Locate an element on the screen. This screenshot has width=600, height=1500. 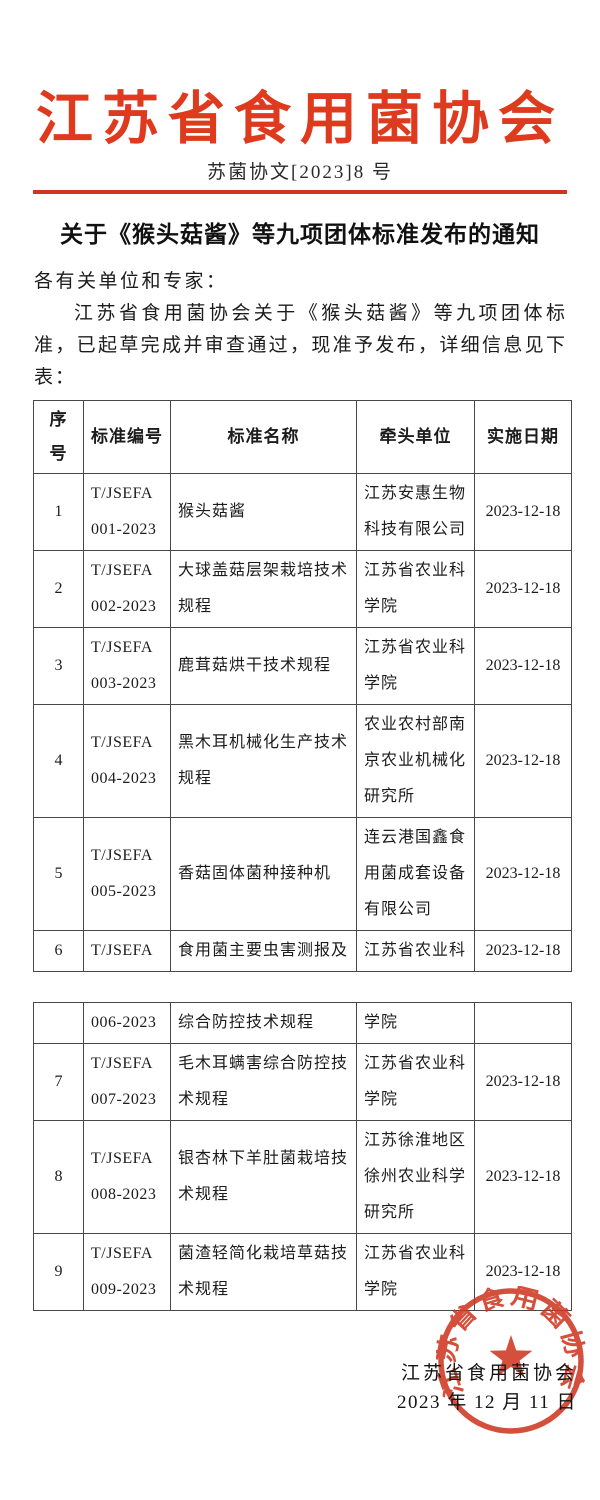
cell-lead-unit: 学院 is located at coordinates (415, 1023).